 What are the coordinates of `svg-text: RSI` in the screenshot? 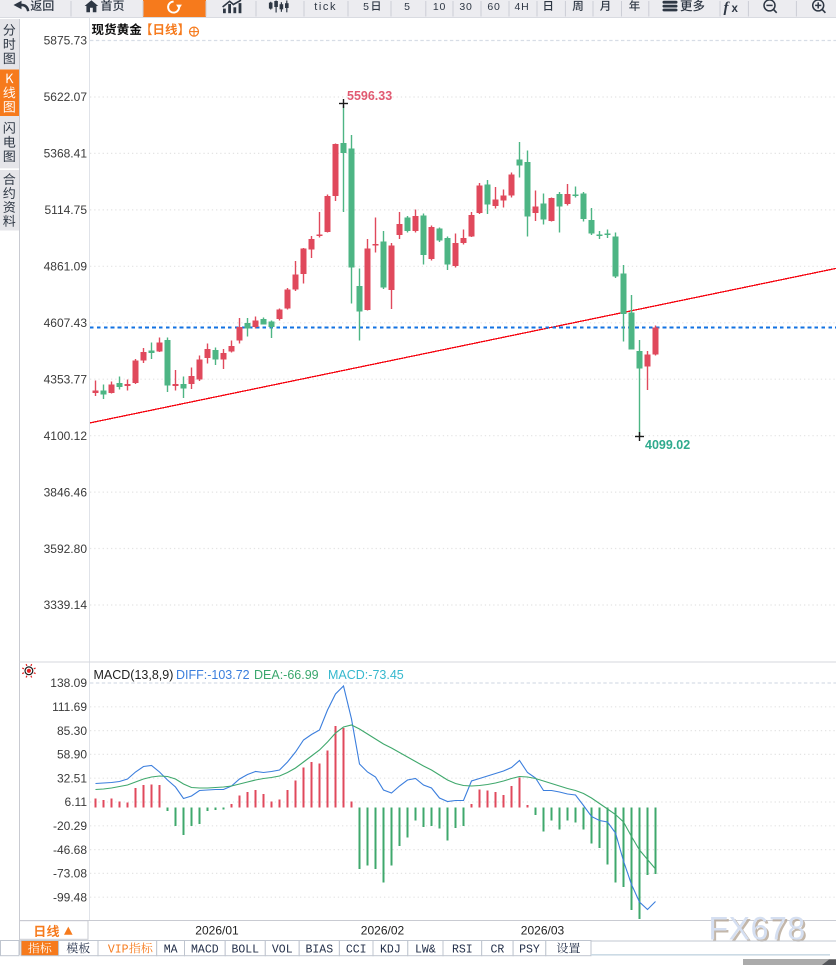 It's located at (462, 949).